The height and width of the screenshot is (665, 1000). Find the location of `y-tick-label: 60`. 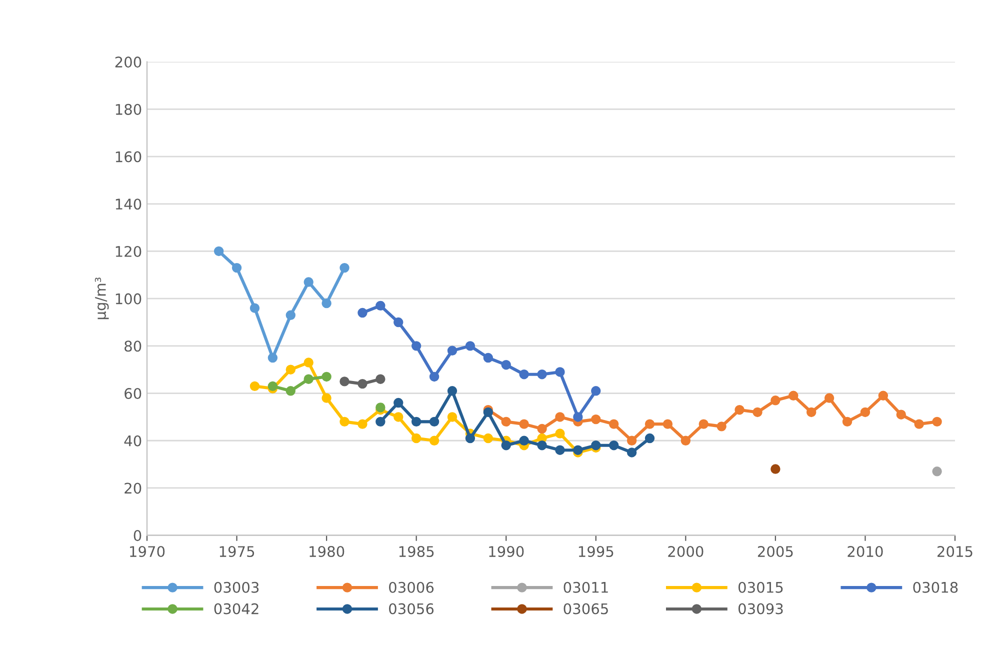

y-tick-label: 60 is located at coordinates (133, 394).